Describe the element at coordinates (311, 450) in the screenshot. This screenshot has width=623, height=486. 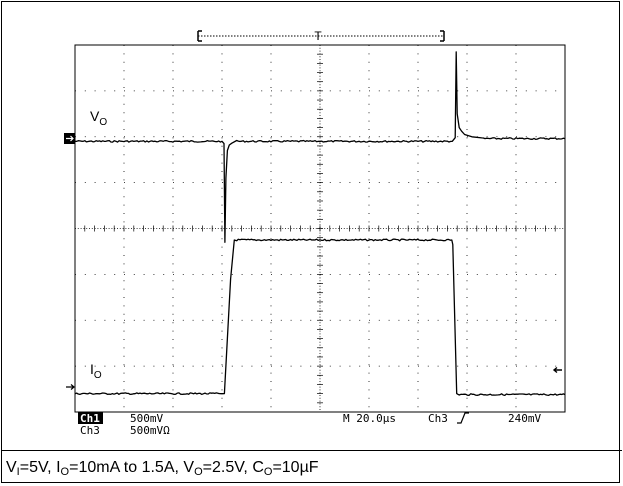
I see `caption-divider` at that location.